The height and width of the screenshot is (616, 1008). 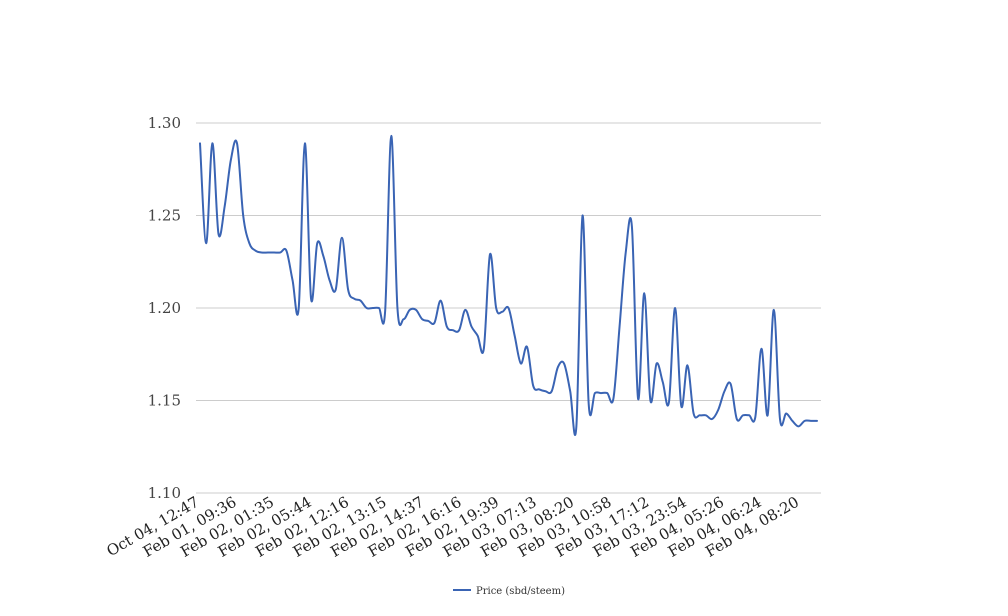 I want to click on y-axis-tick-labels: 1.10 1.15 1.20 1.25 1.30, so click(x=164, y=308).